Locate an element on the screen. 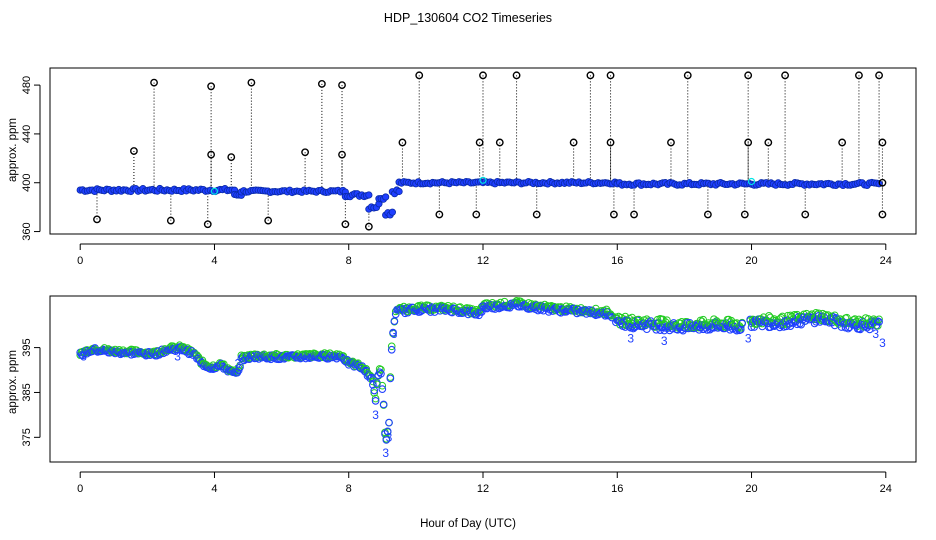 The width and height of the screenshot is (936, 540). top-x-tick-label: 20 is located at coordinates (751, 261).